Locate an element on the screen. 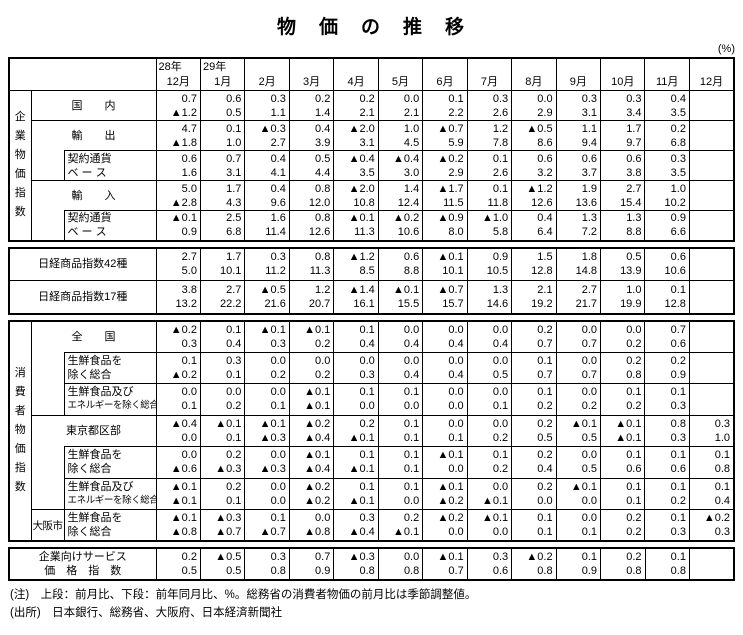  value-cell: ▲0.1 0.9 is located at coordinates (178, 225).